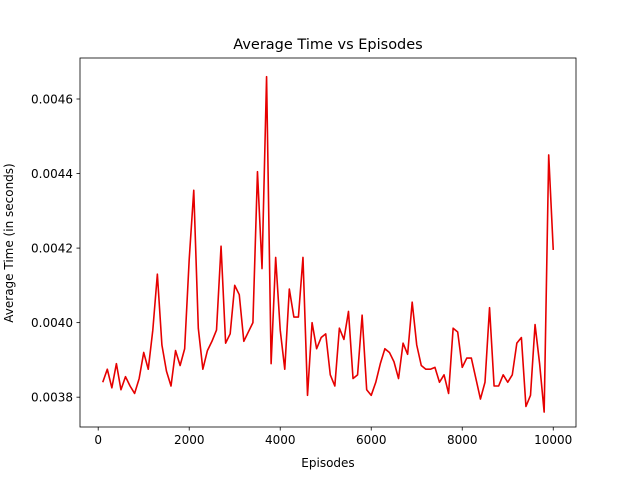 The width and height of the screenshot is (640, 480). I want to click on x-tick-label: 10000, so click(553, 440).